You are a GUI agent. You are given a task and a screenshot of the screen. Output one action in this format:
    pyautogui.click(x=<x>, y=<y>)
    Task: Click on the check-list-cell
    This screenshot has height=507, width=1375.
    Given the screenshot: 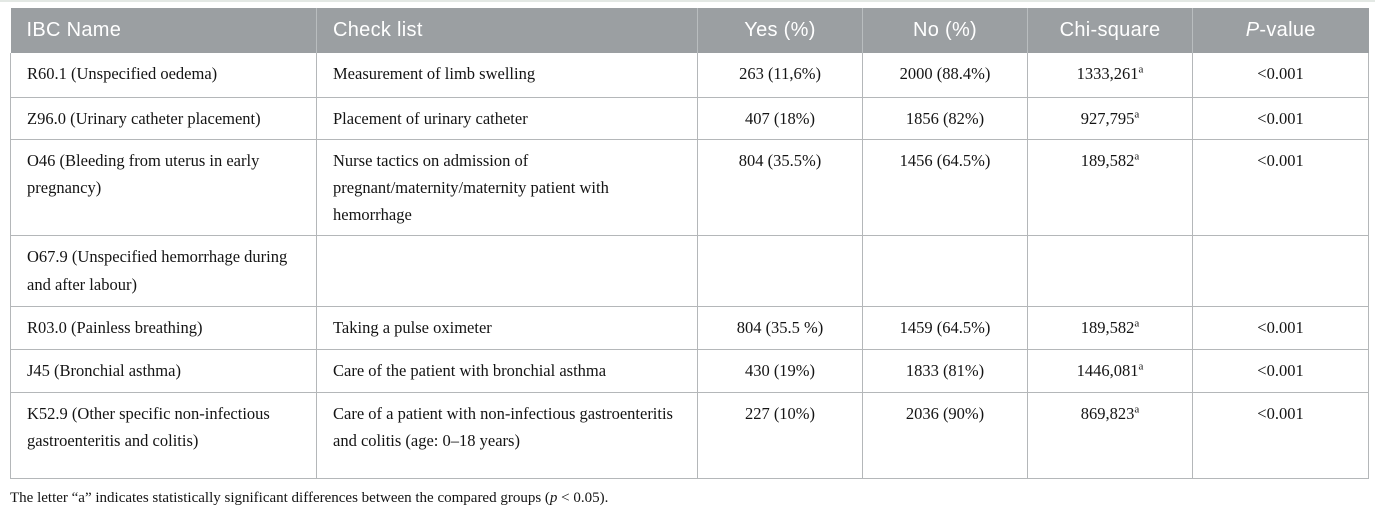 What is the action you would take?
    pyautogui.click(x=507, y=271)
    